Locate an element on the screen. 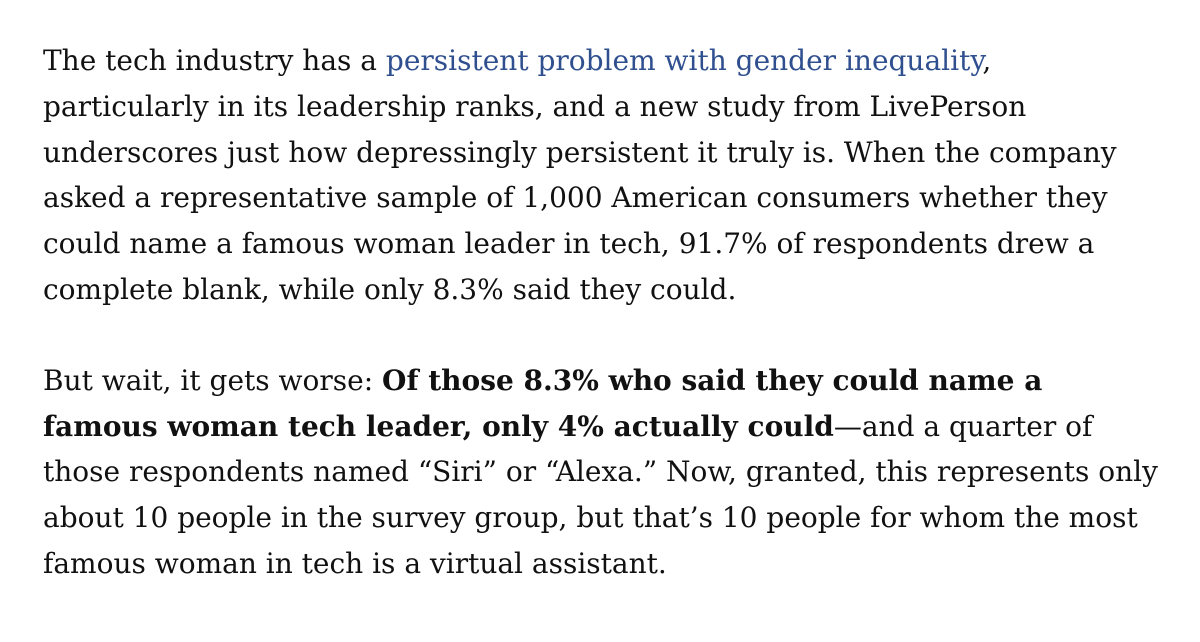  paragraph-2-lead: But wait, it gets worse: is located at coordinates (213, 380).